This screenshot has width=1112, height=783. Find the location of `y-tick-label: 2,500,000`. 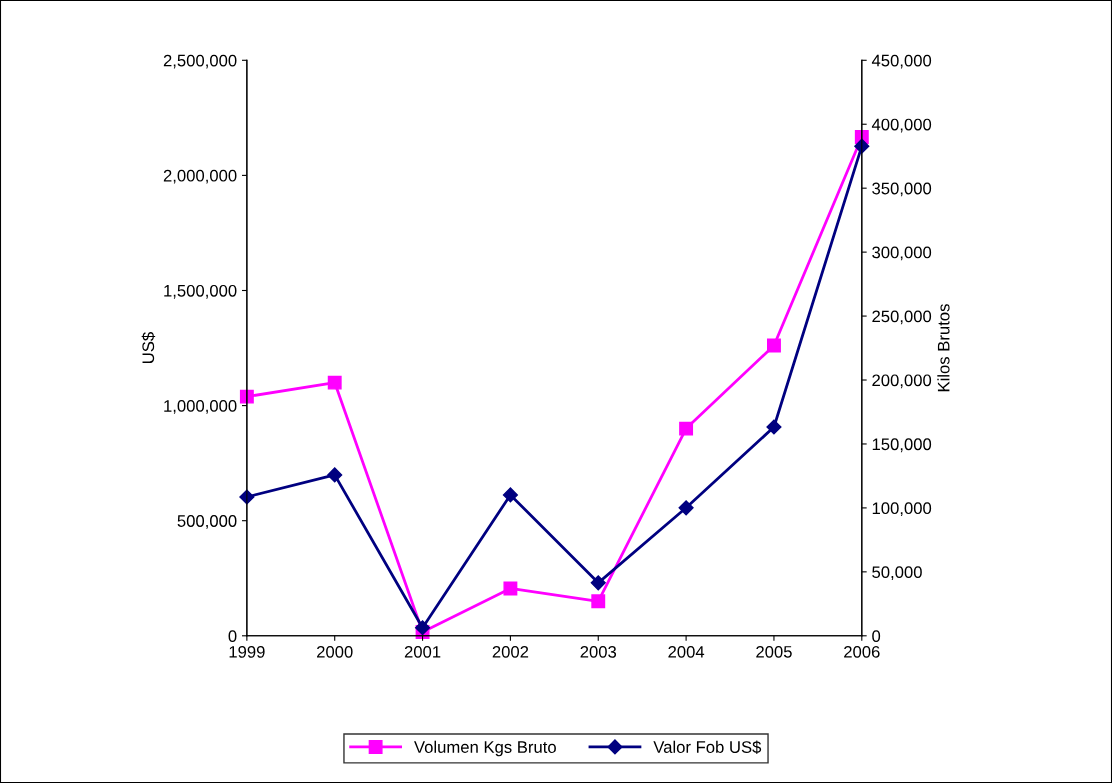

y-tick-label: 2,500,000 is located at coordinates (200, 61).